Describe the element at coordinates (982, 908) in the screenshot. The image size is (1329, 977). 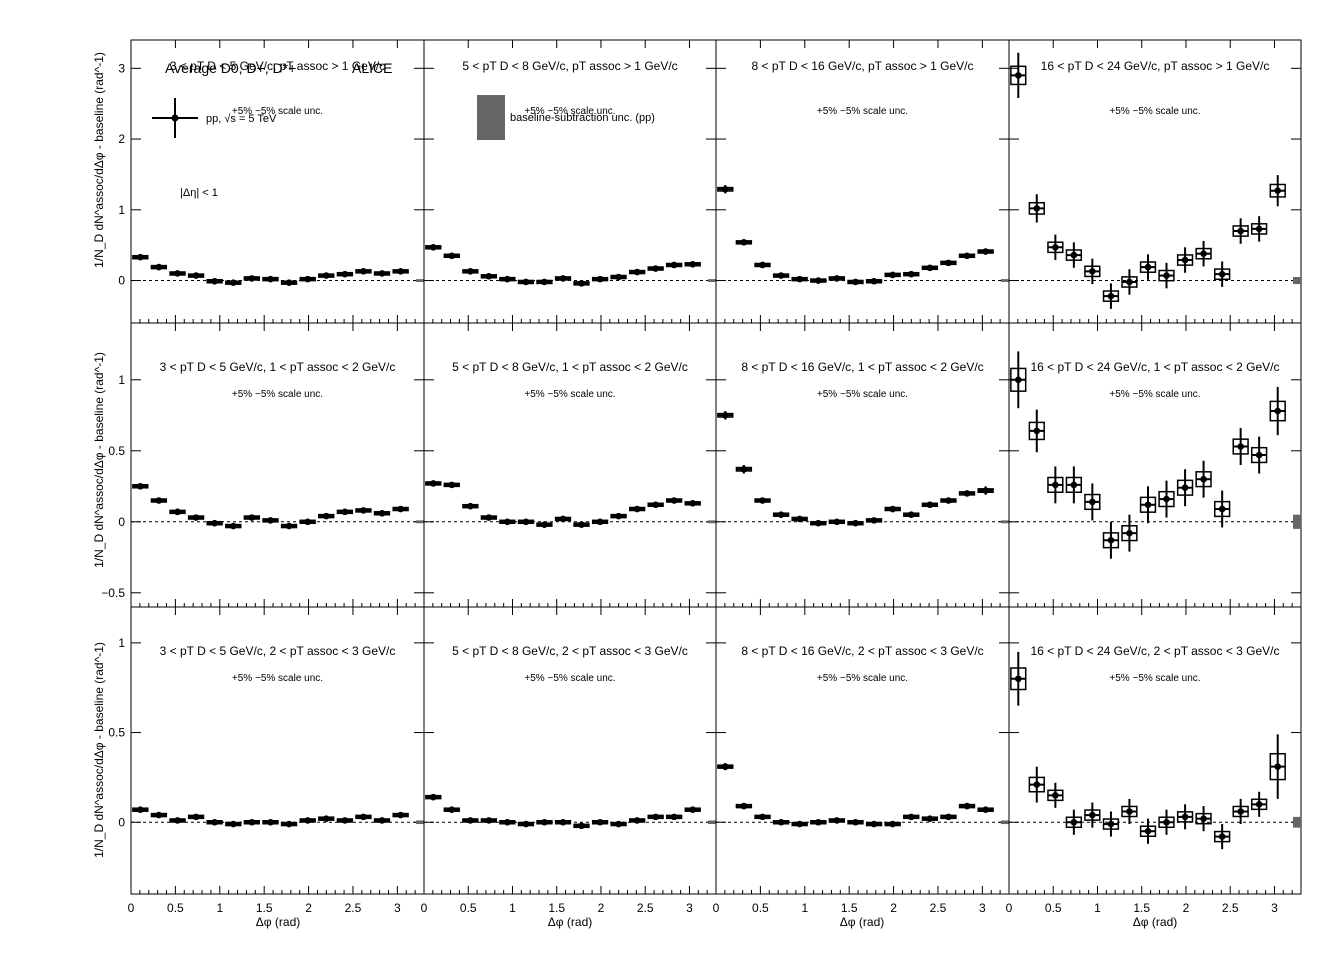
I see `panel-3-3-xtick-label: 3` at that location.